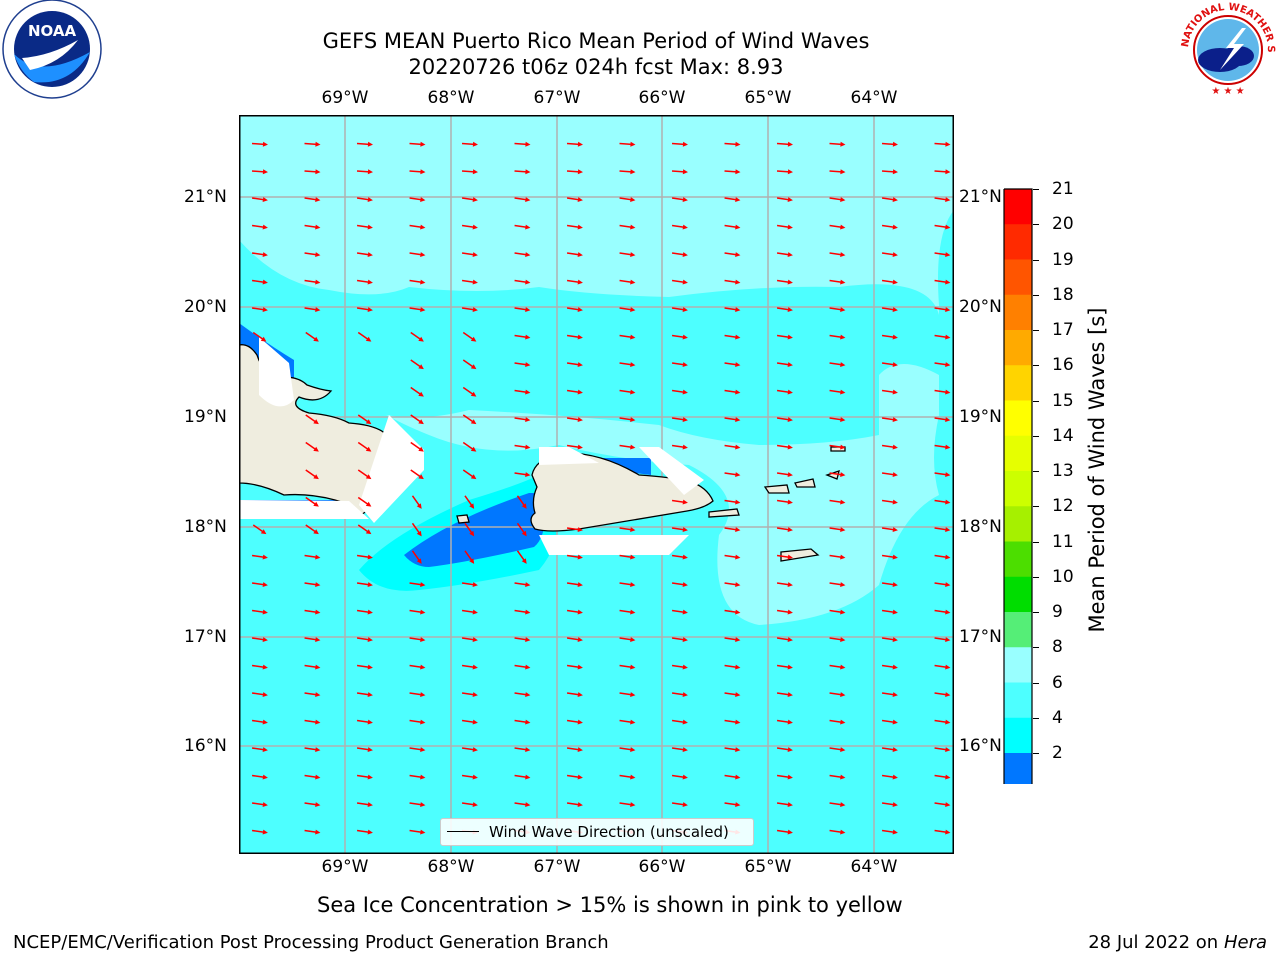  I want to click on colorbar-tick-label: 19, so click(1063, 259).